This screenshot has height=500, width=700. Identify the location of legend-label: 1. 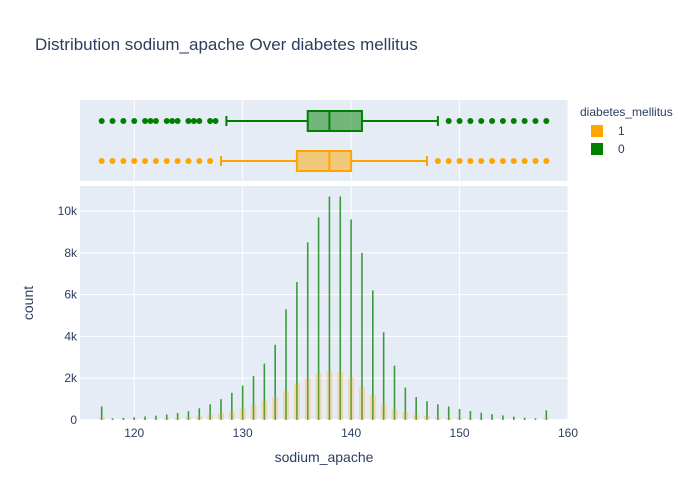
(621, 131).